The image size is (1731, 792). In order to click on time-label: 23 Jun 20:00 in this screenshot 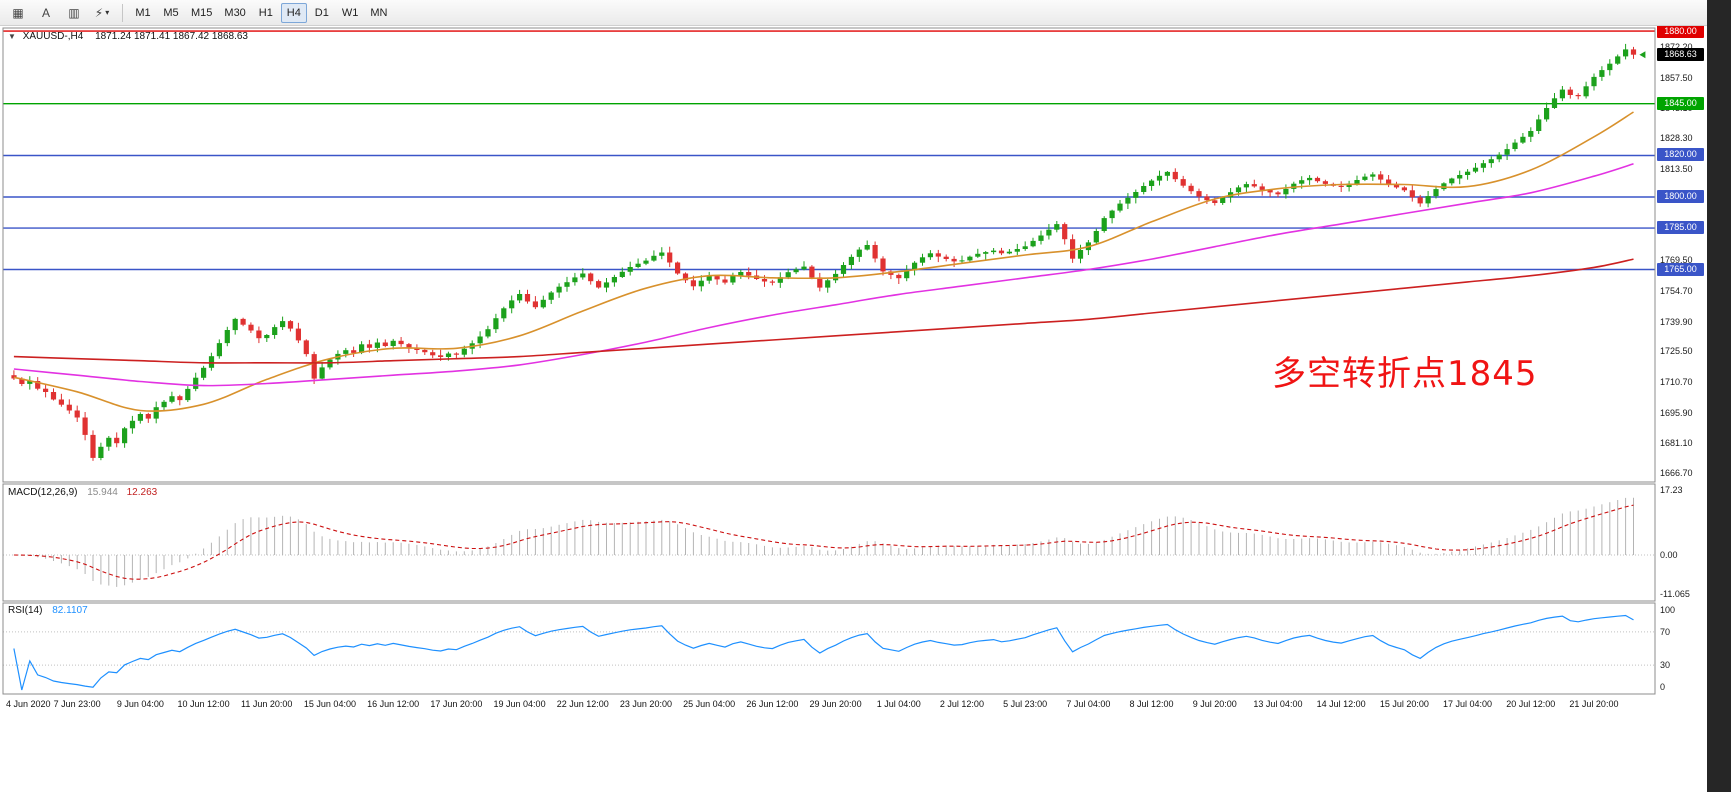, I will do `click(645, 704)`.